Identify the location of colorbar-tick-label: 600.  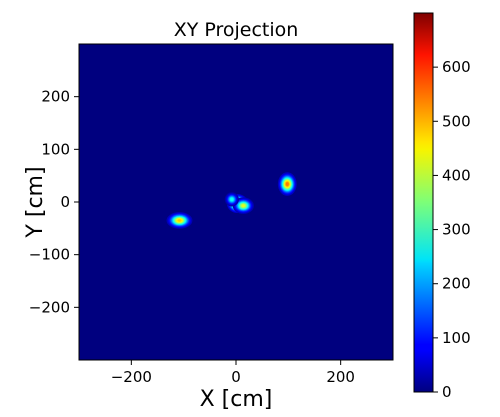
(456, 67).